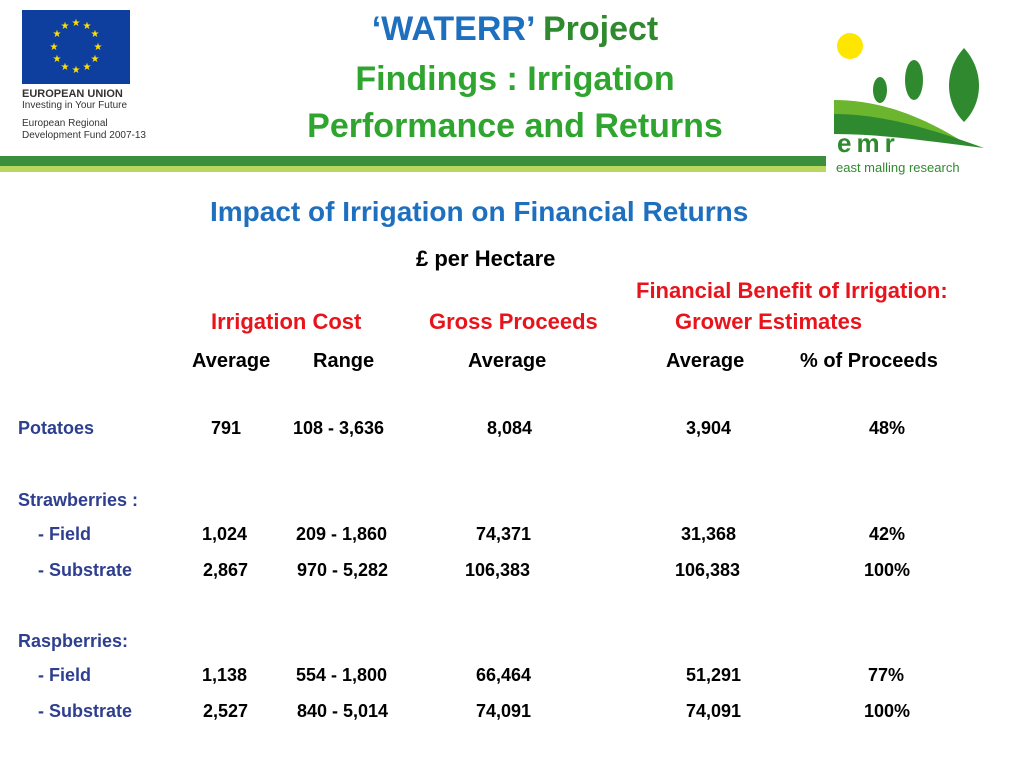 The height and width of the screenshot is (768, 1024). Describe the element at coordinates (75, 105) in the screenshot. I see `eu-tagline: Investing in Your Future` at that location.